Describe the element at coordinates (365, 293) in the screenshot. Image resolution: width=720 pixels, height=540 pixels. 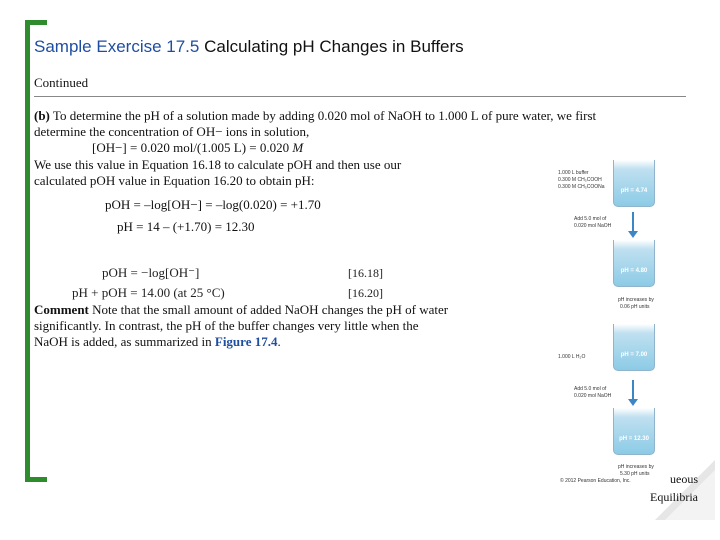
I see `equation-16-20-number: [16.20]` at that location.